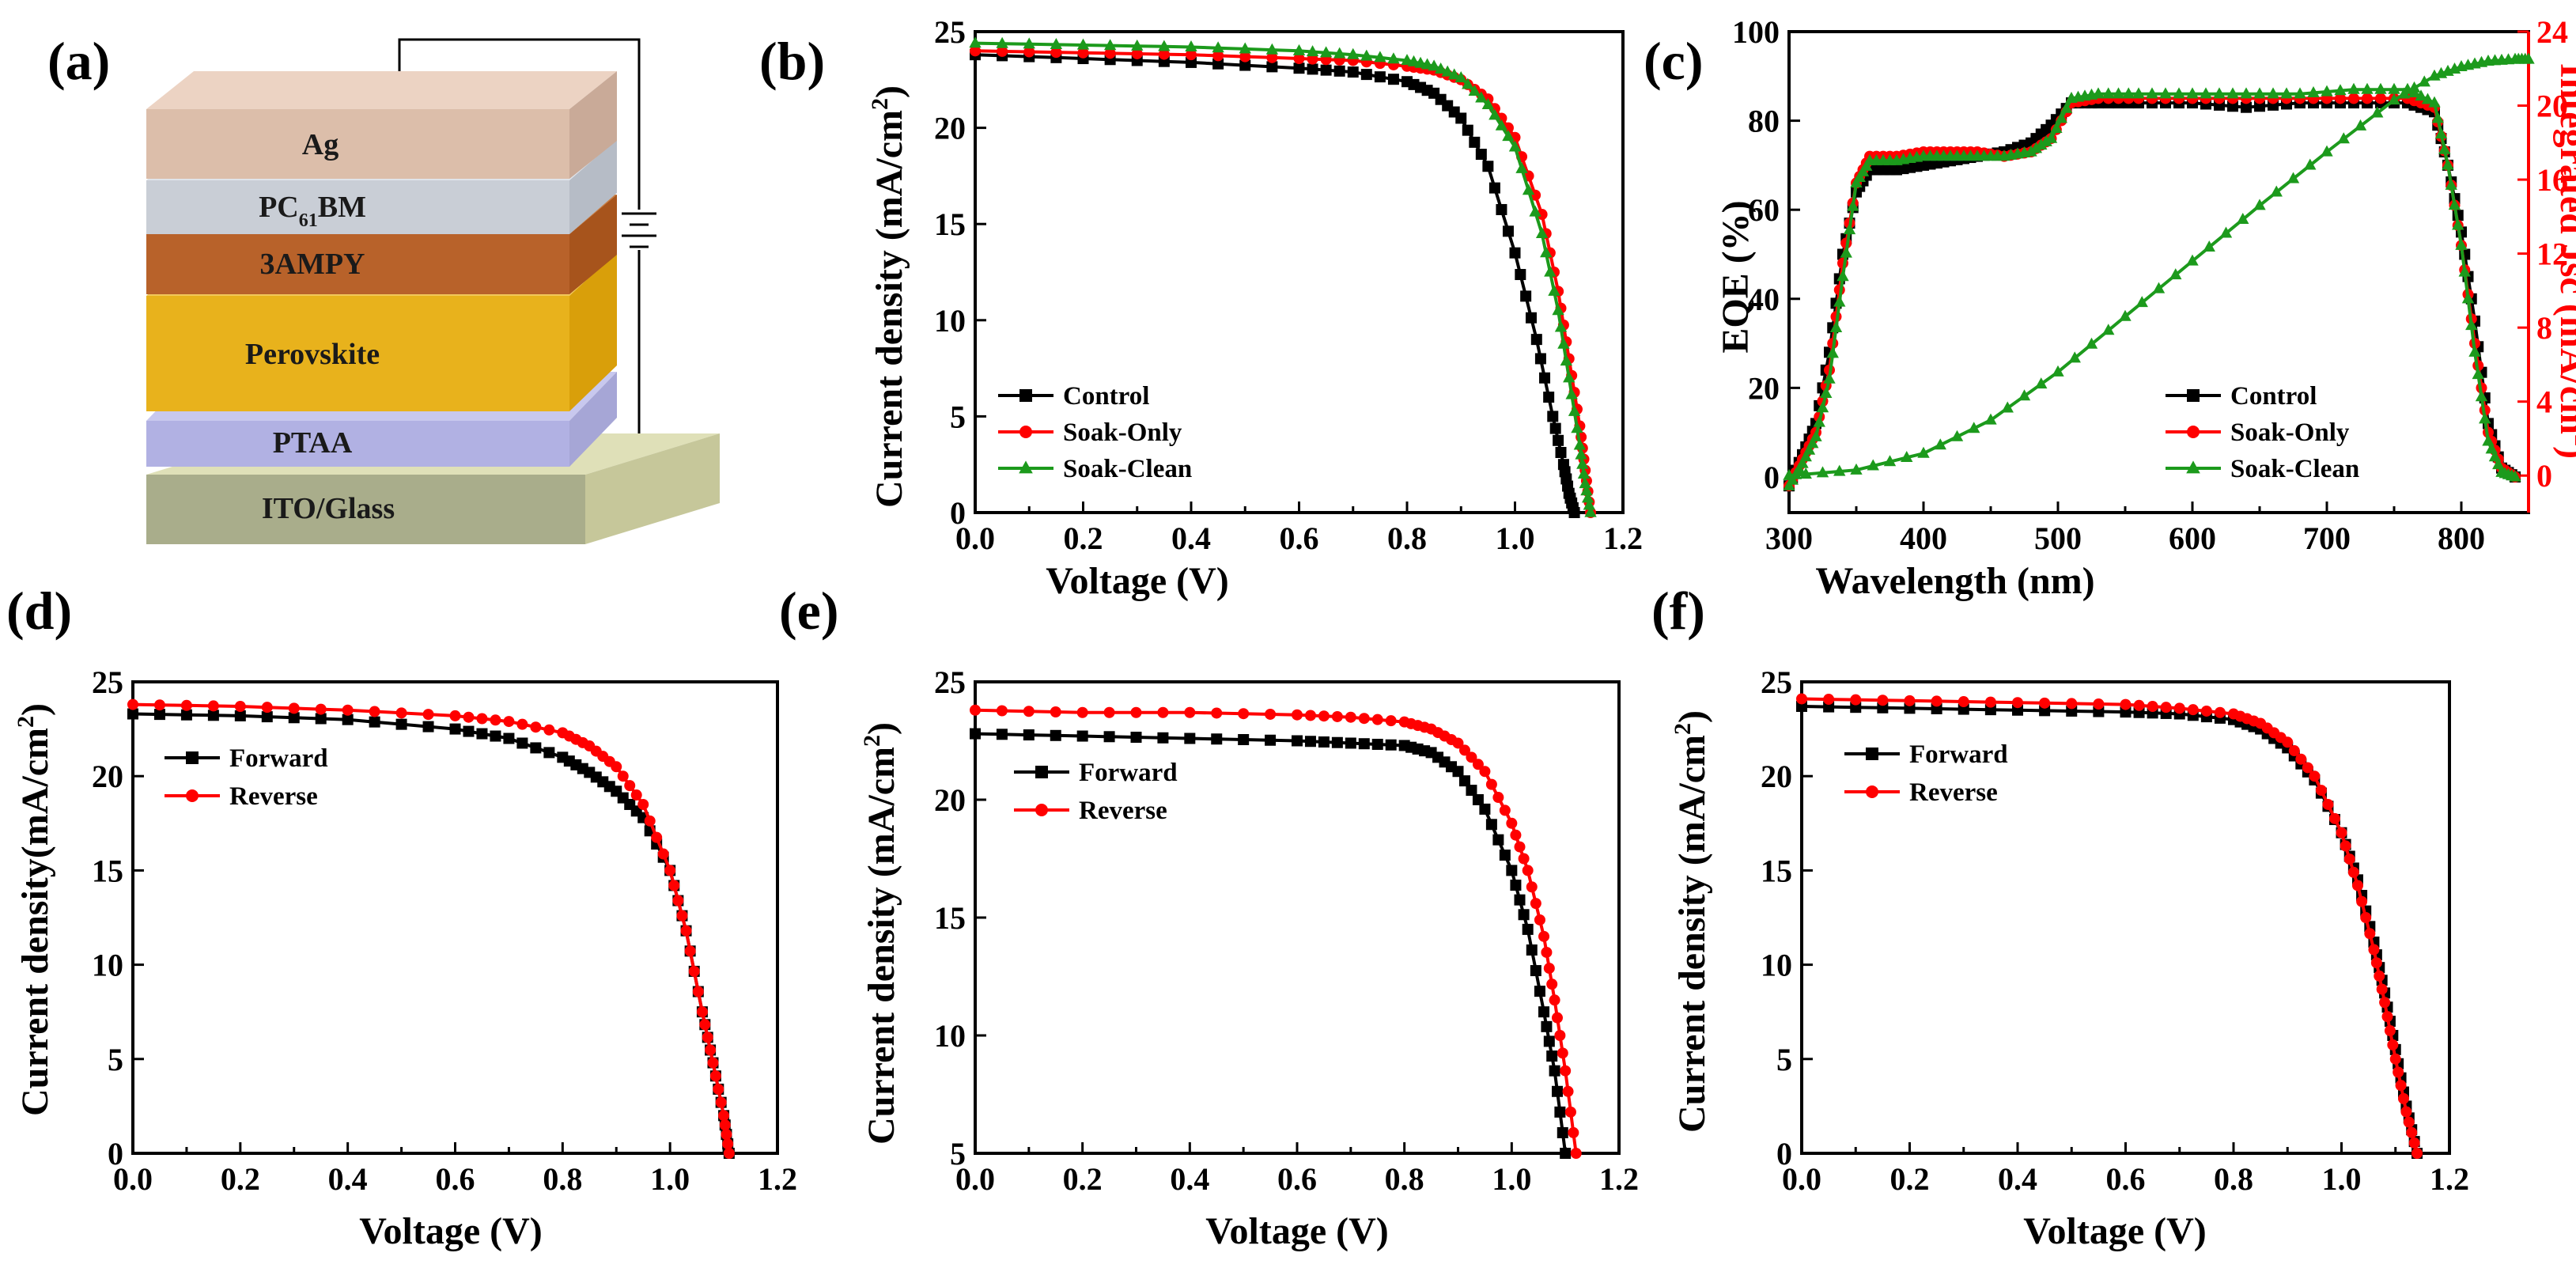 The width and height of the screenshot is (2576, 1268). Describe the element at coordinates (2552, 106) in the screenshot. I see `y-right-tick-label: 20` at that location.